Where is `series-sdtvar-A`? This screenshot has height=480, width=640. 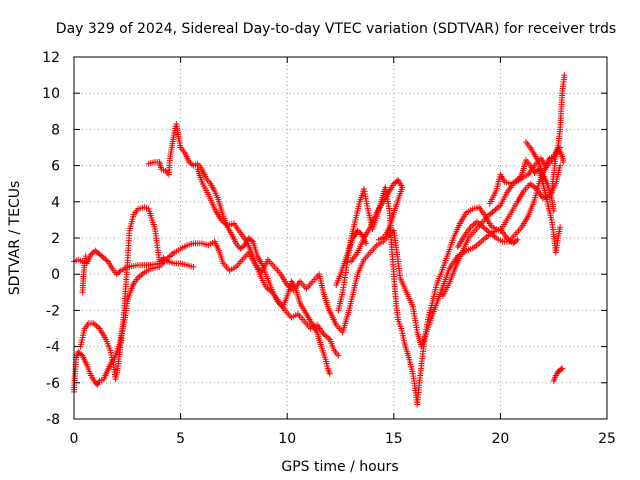 series-sdtvar-A is located at coordinates (134, 262).